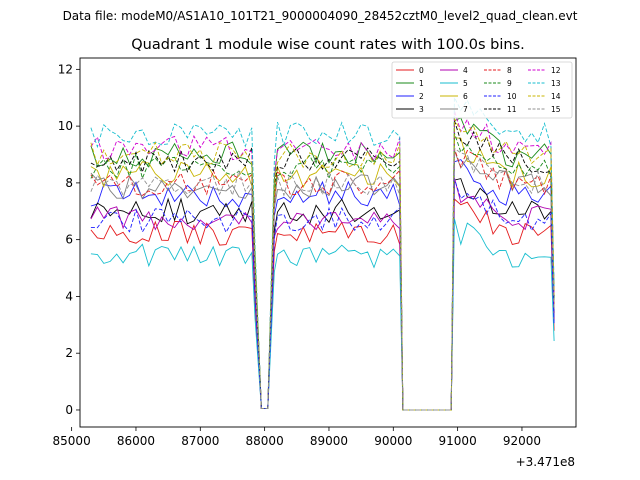  What do you see at coordinates (465, 83) in the screenshot?
I see `legend-label: 5` at bounding box center [465, 83].